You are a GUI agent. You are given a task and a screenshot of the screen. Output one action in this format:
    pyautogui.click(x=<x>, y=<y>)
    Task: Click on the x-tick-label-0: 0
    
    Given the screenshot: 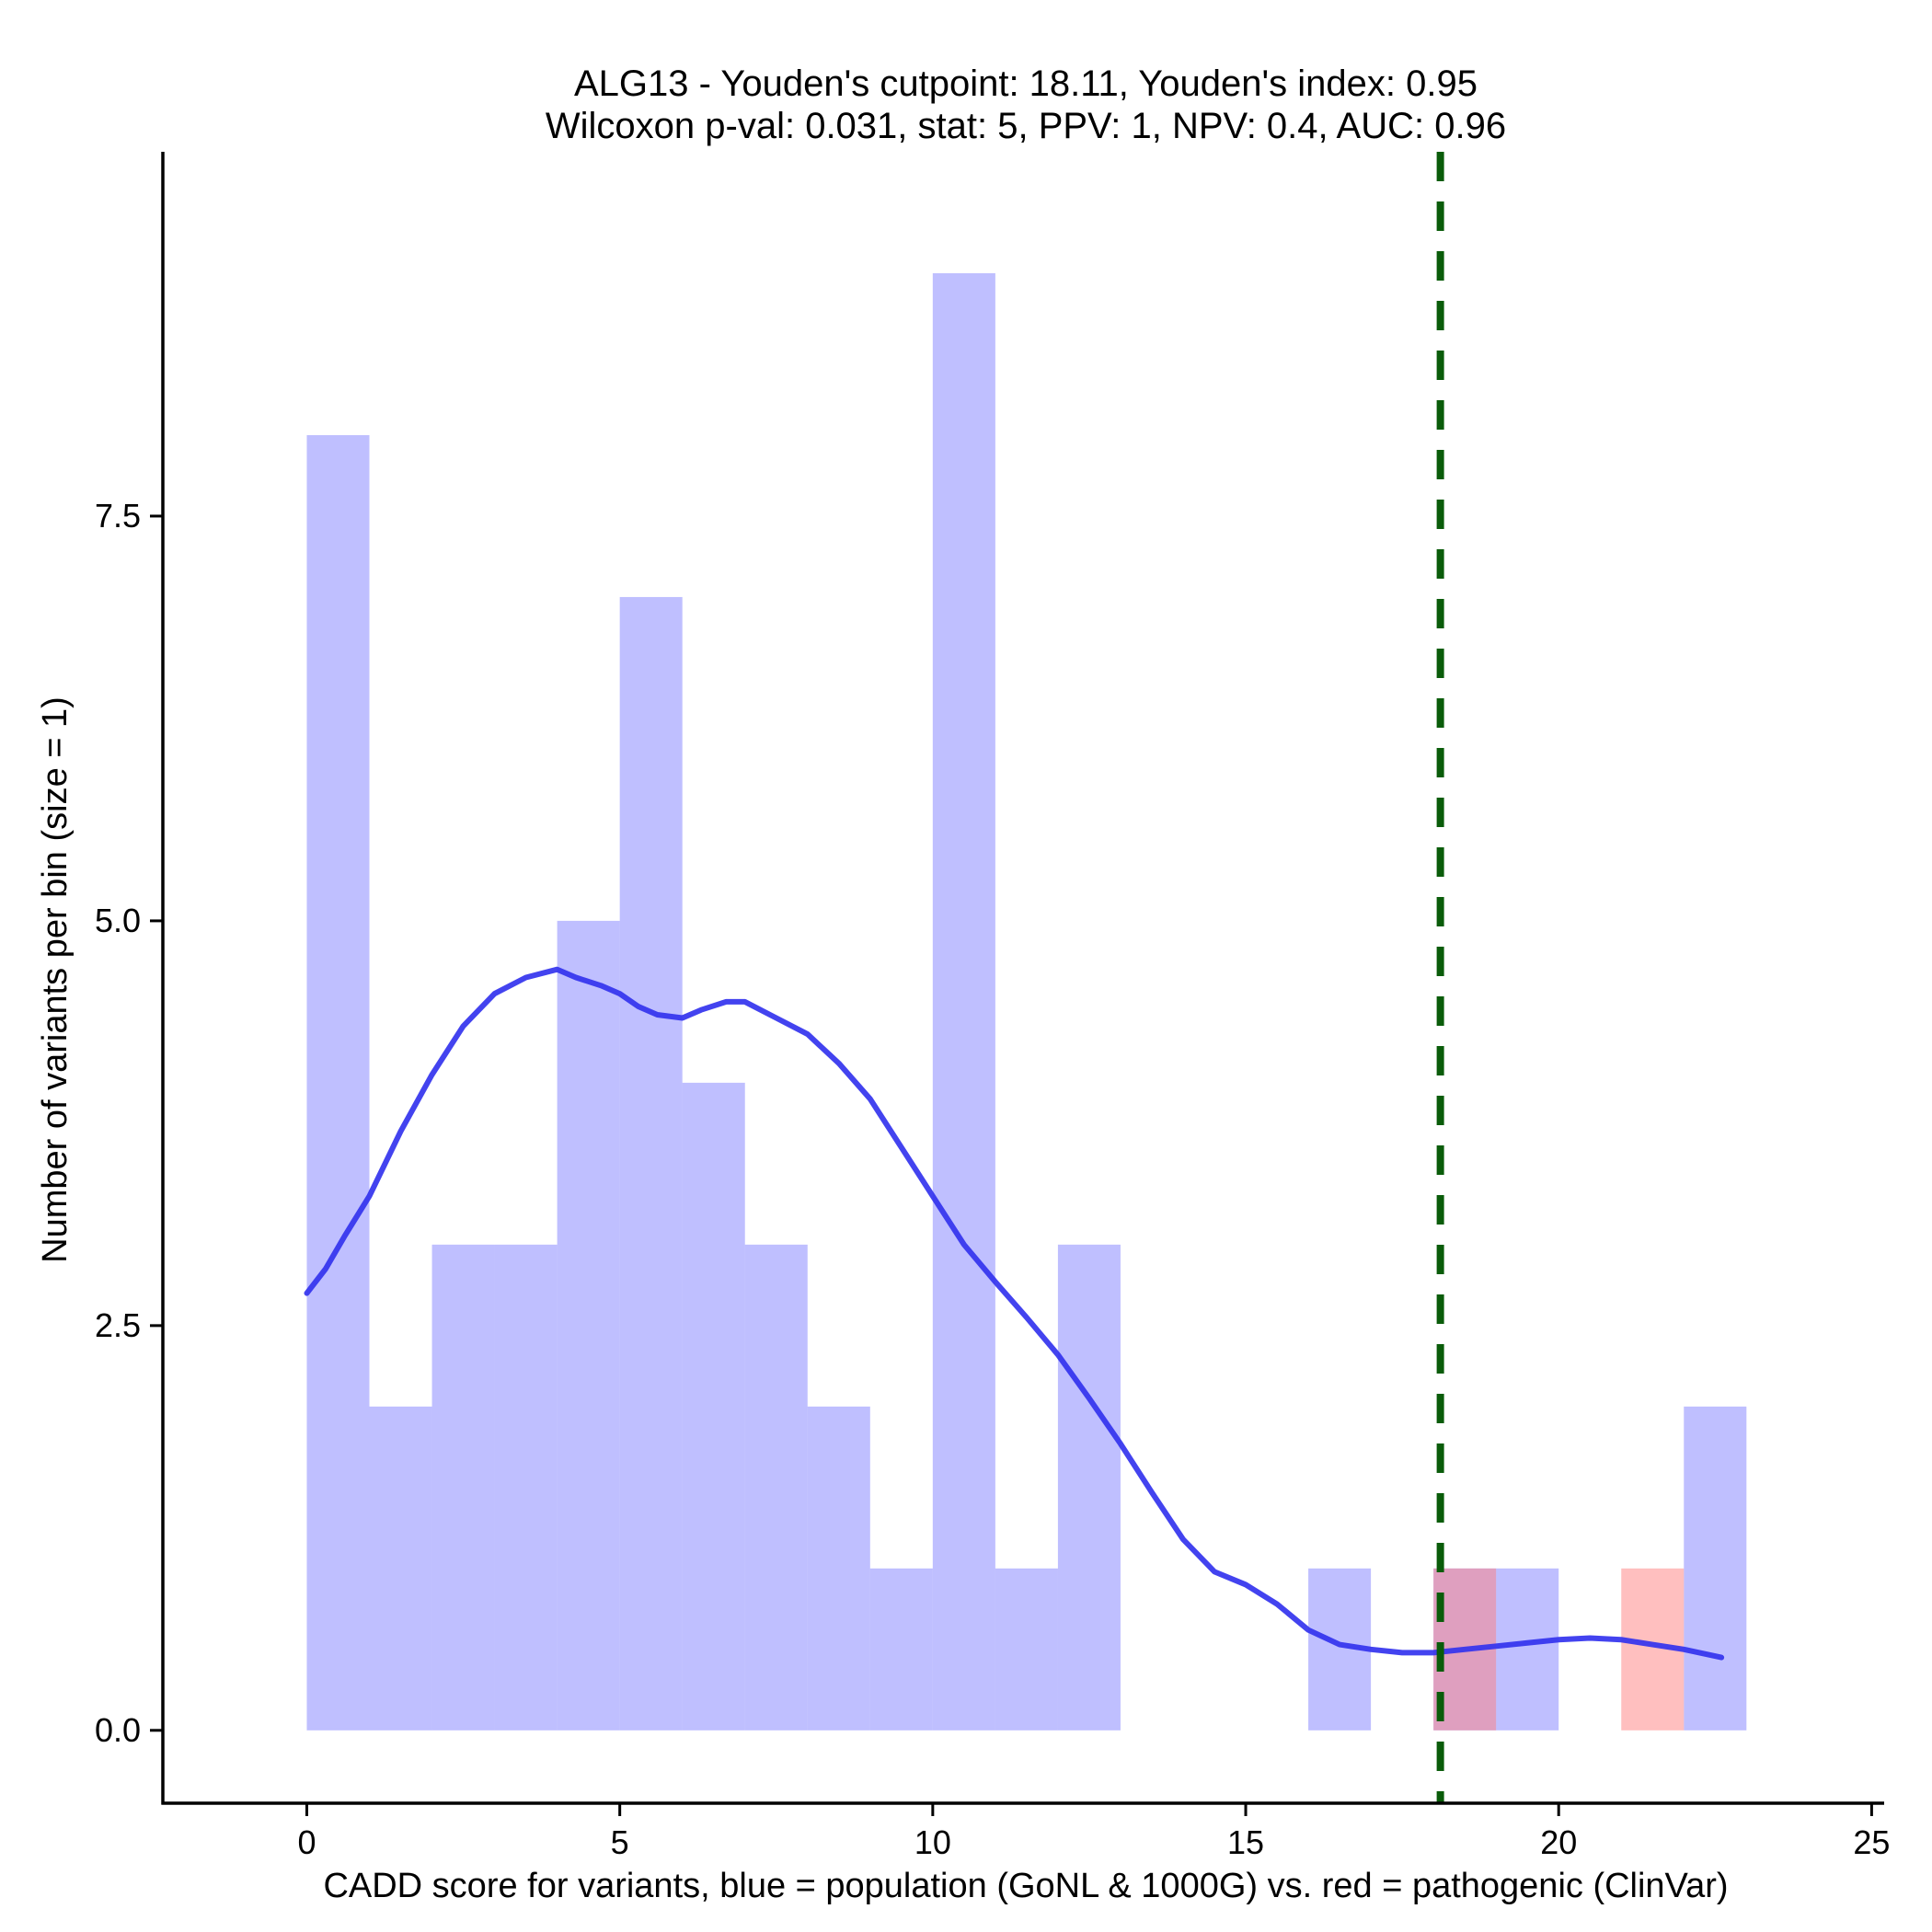 What is the action you would take?
    pyautogui.click(x=306, y=1842)
    